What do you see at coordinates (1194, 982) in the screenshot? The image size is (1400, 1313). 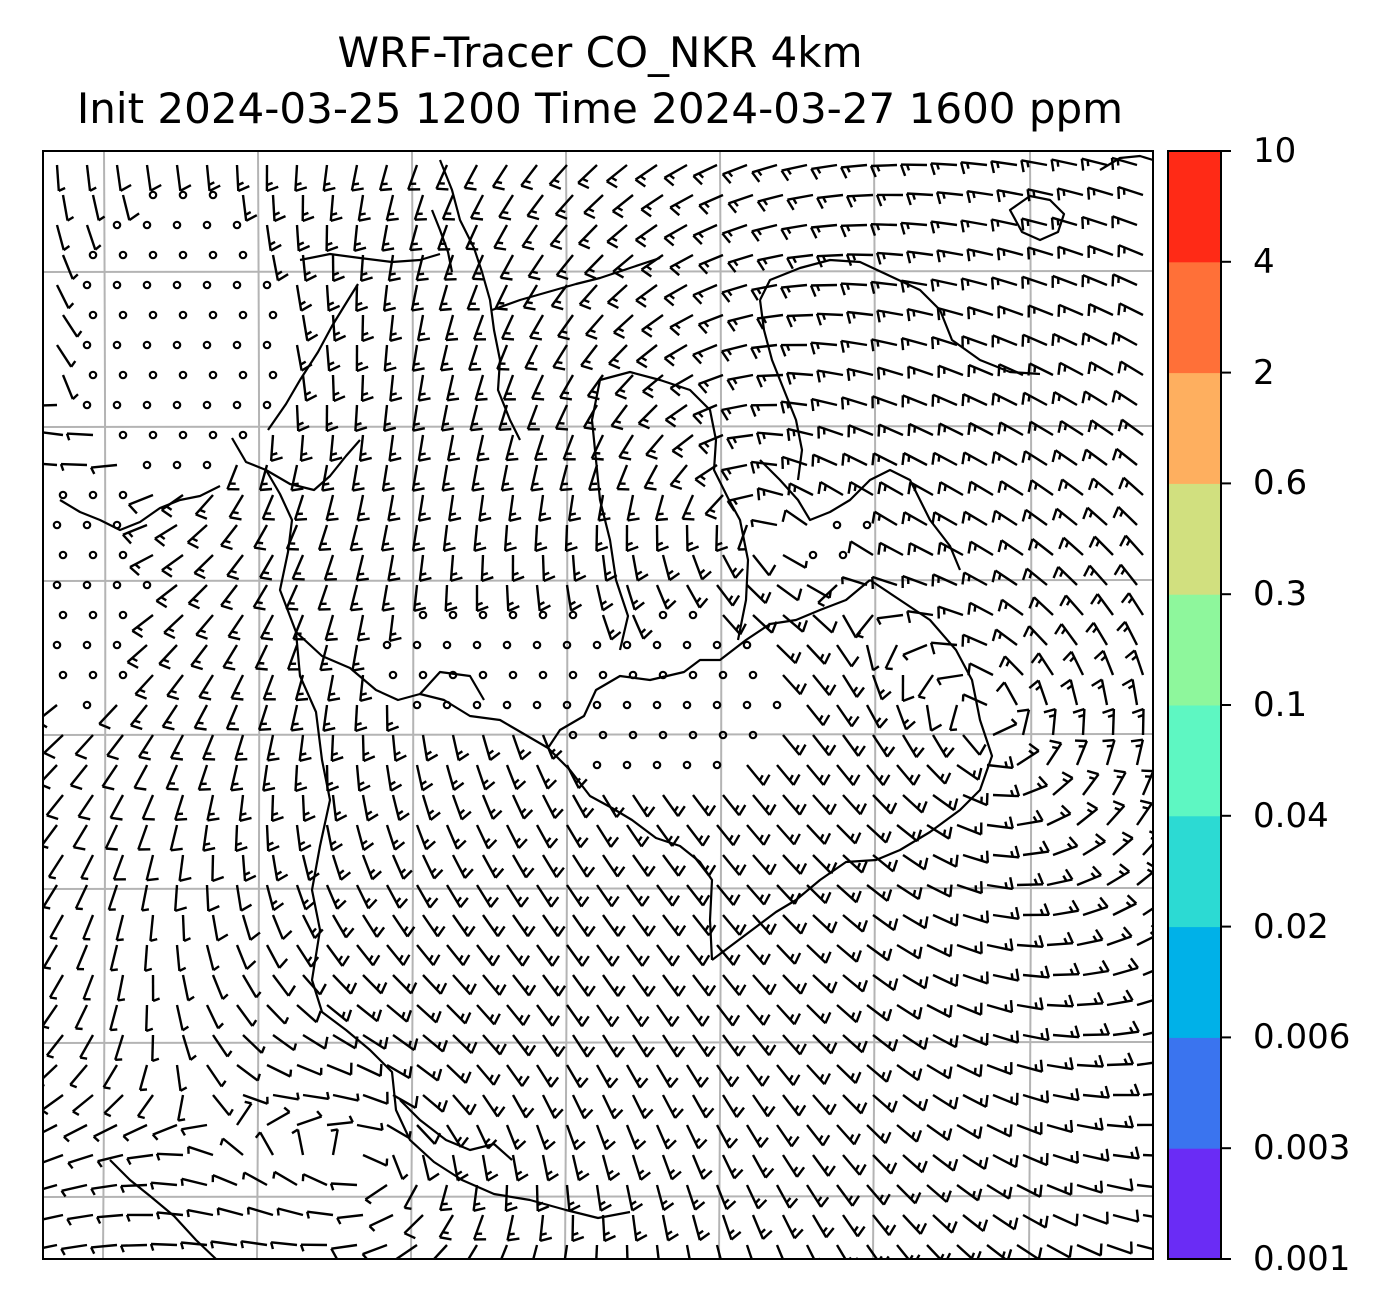 I see `colorbar-segment` at bounding box center [1194, 982].